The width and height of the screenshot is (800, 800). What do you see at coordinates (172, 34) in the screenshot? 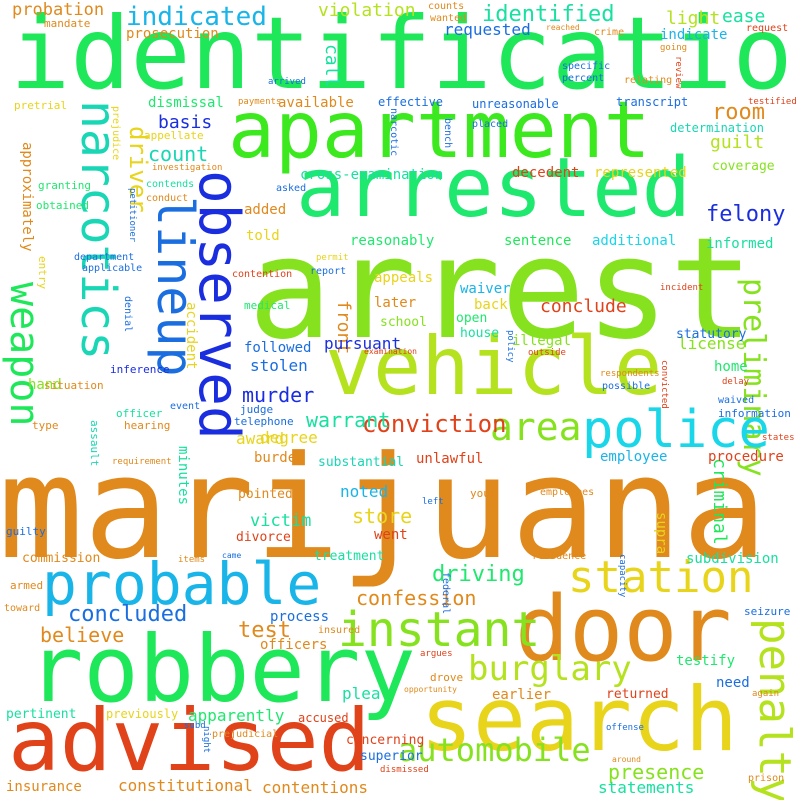
I see `word-prosecution: prosecution` at bounding box center [172, 34].